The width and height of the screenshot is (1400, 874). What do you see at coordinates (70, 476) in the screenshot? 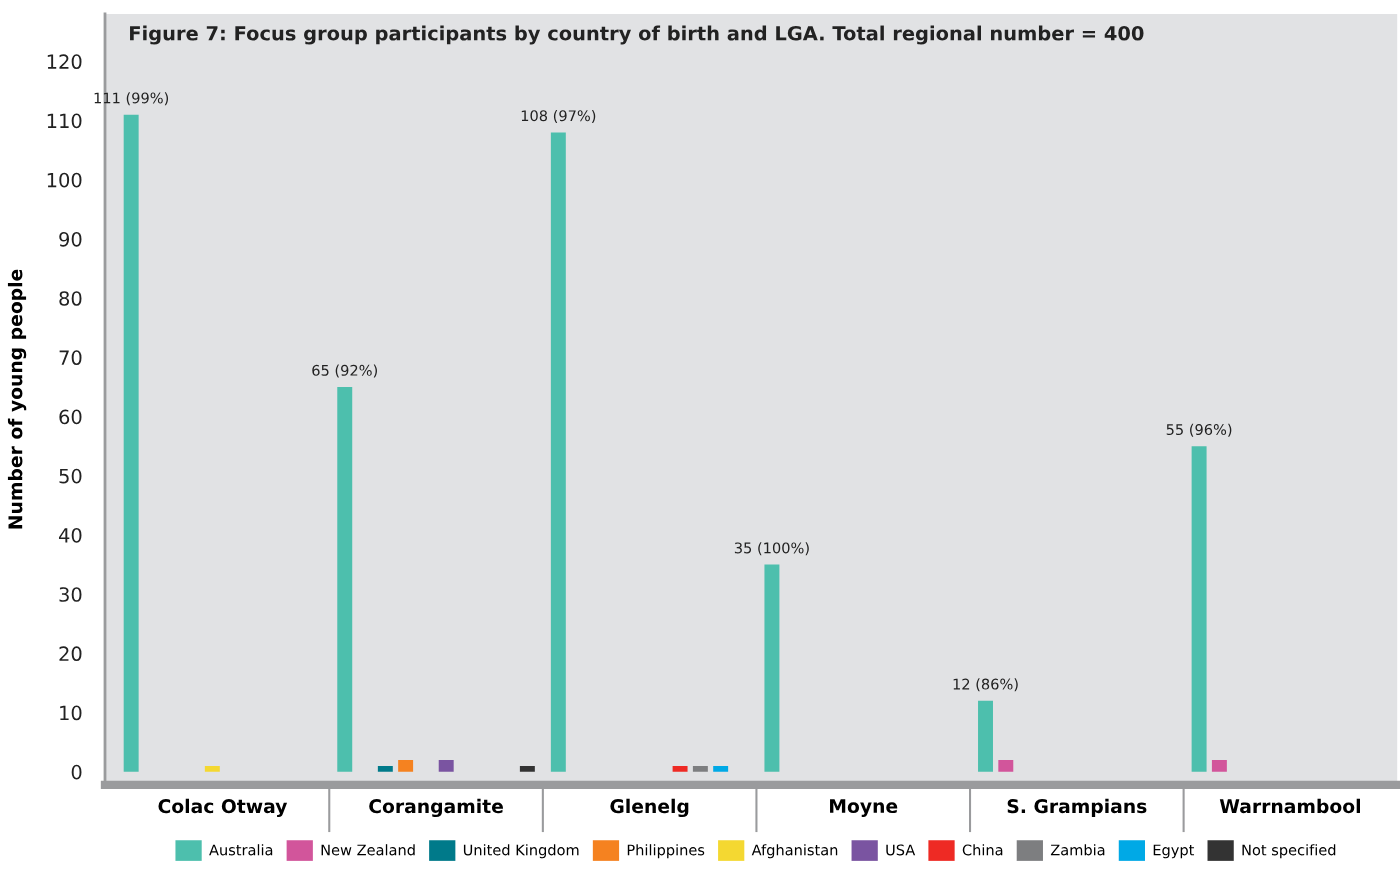
I see `y-tick-label: 50` at bounding box center [70, 476].